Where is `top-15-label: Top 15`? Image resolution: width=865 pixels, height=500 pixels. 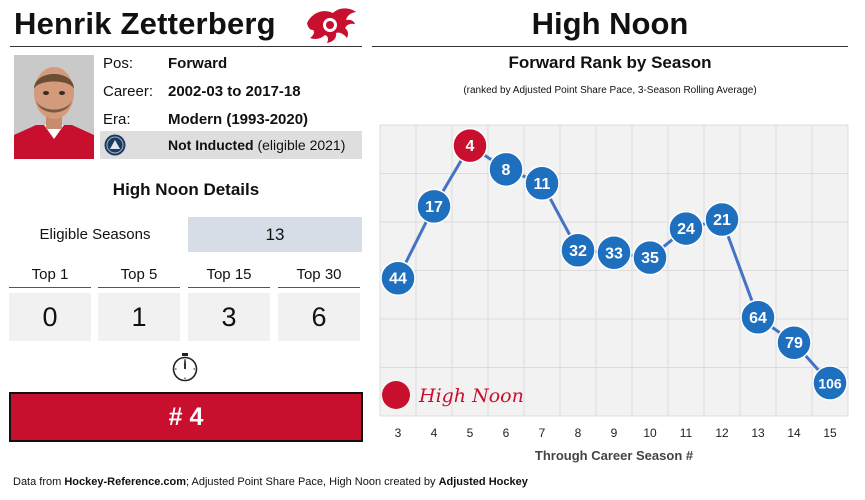
top-15-label: Top 15 is located at coordinates (229, 274).